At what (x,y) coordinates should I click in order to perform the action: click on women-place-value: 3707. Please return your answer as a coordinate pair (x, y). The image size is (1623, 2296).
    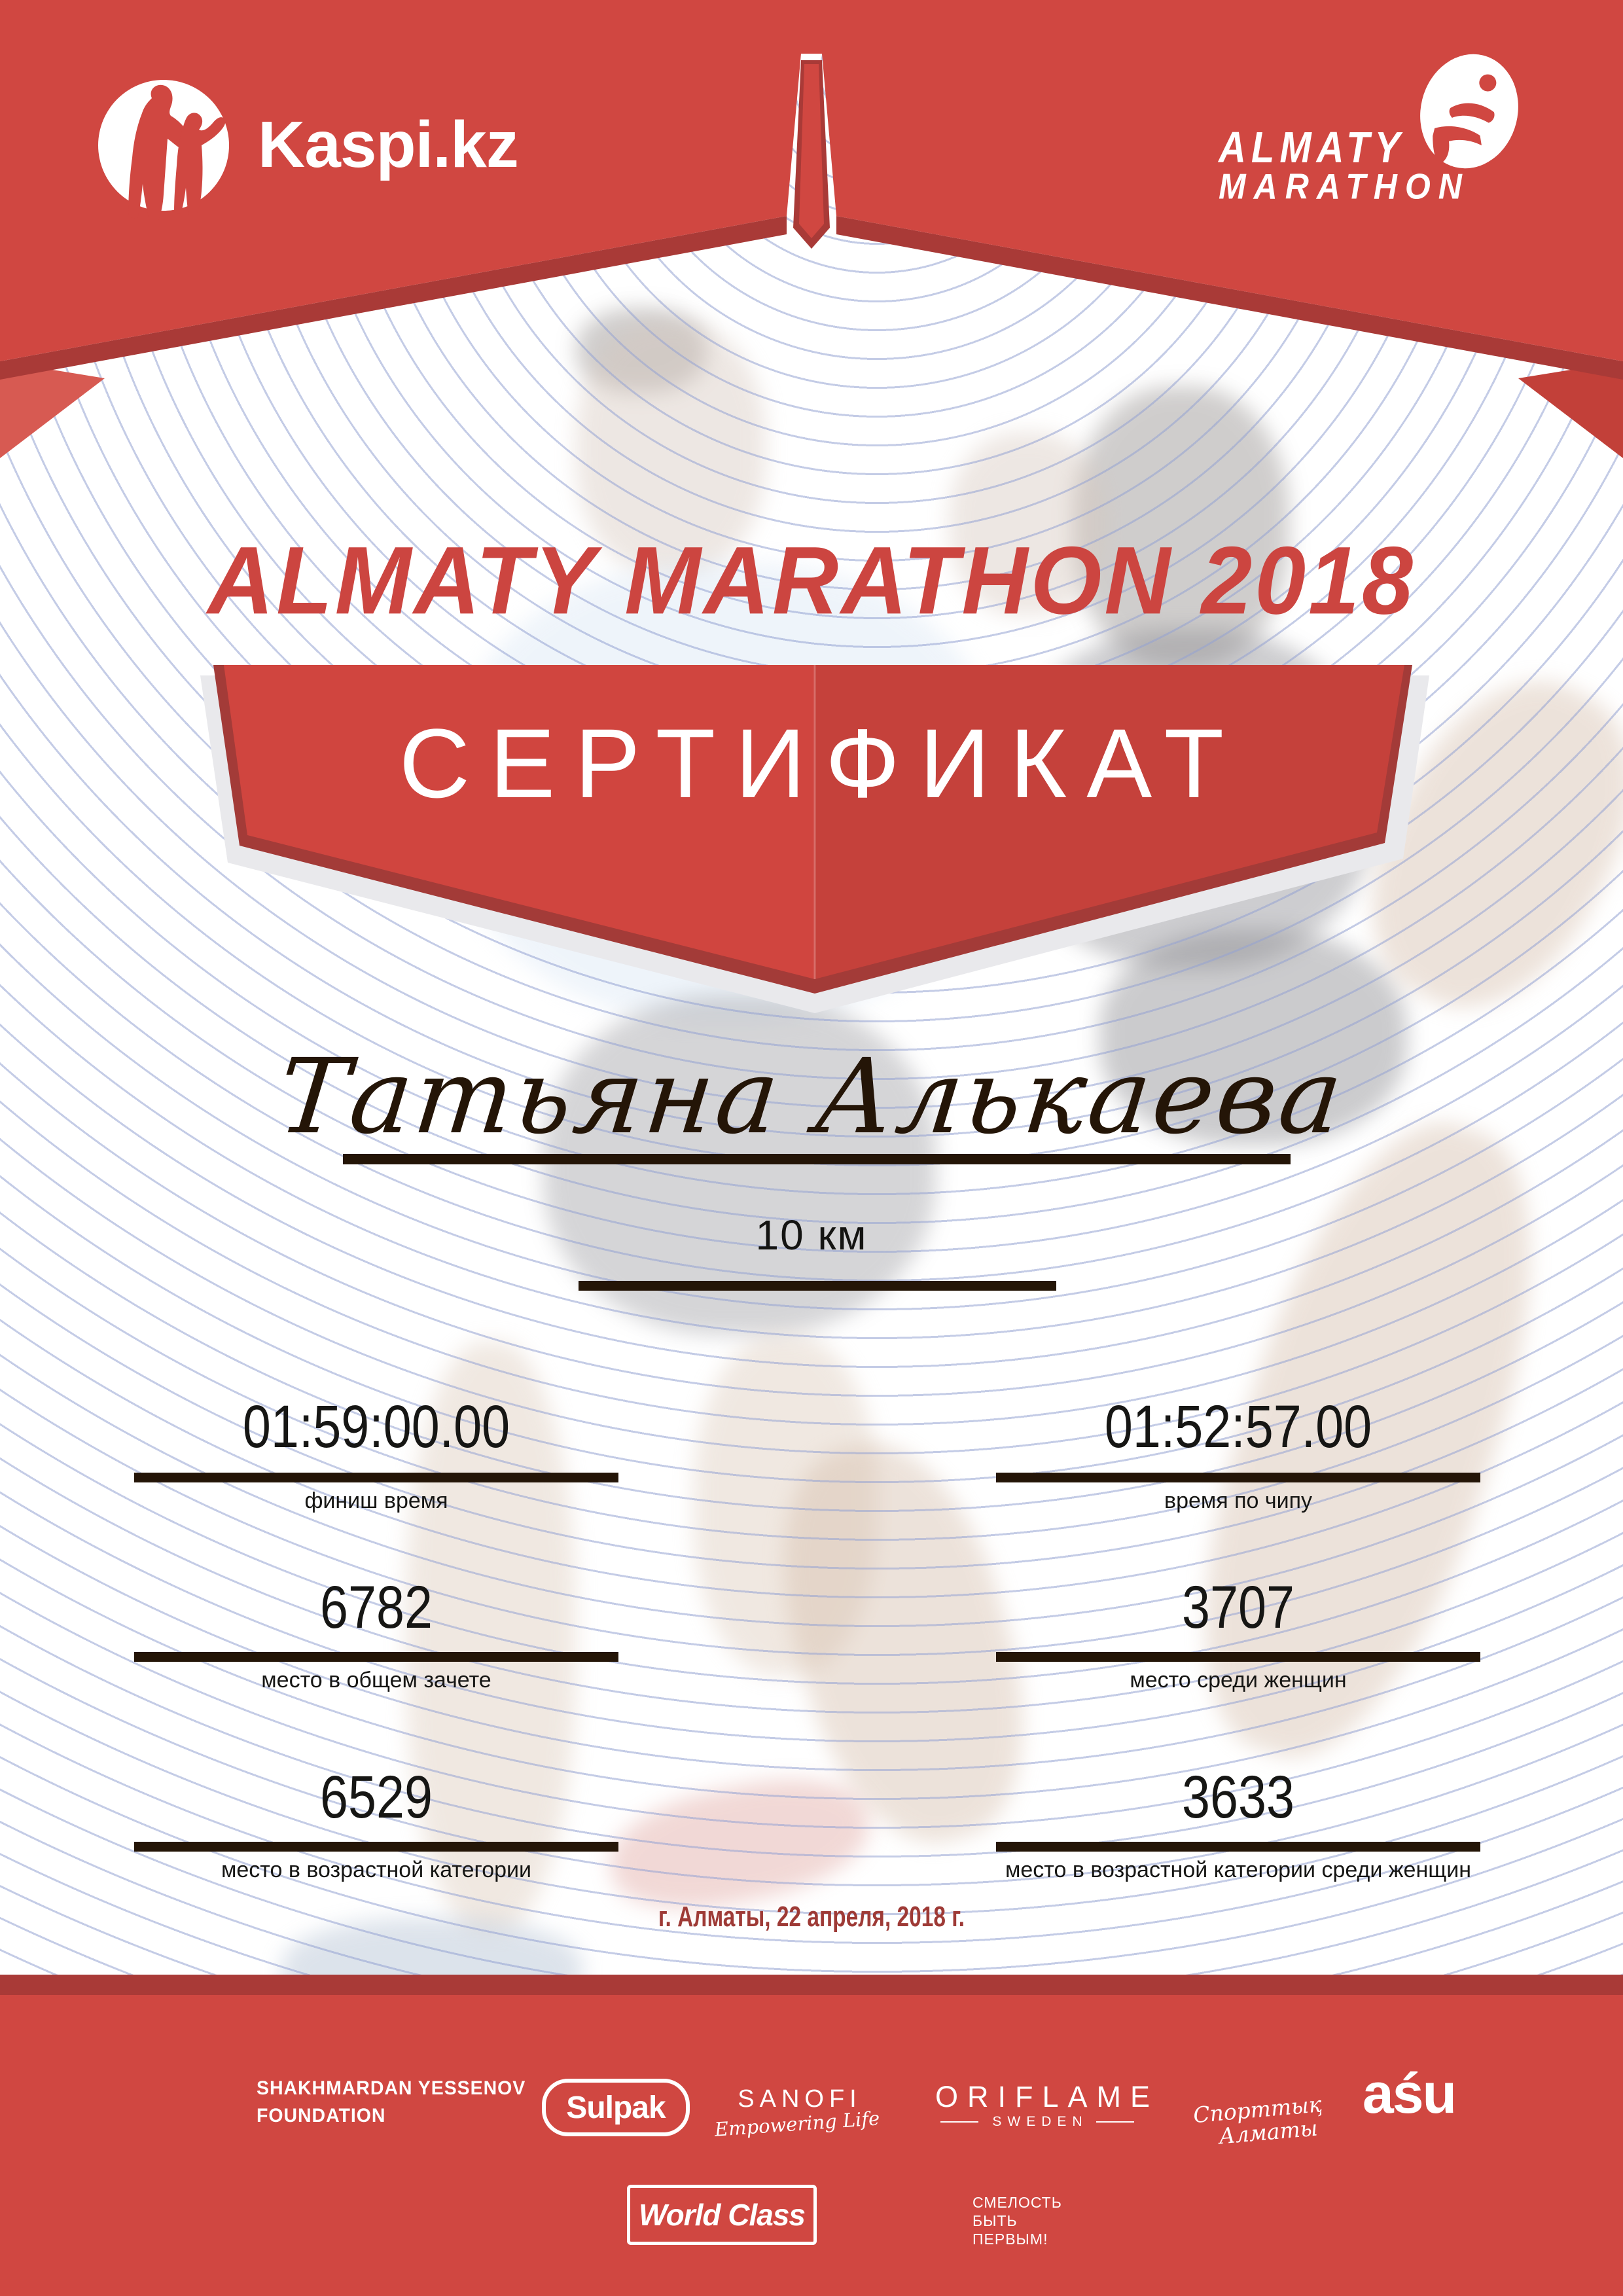
    Looking at the image, I should click on (1238, 1607).